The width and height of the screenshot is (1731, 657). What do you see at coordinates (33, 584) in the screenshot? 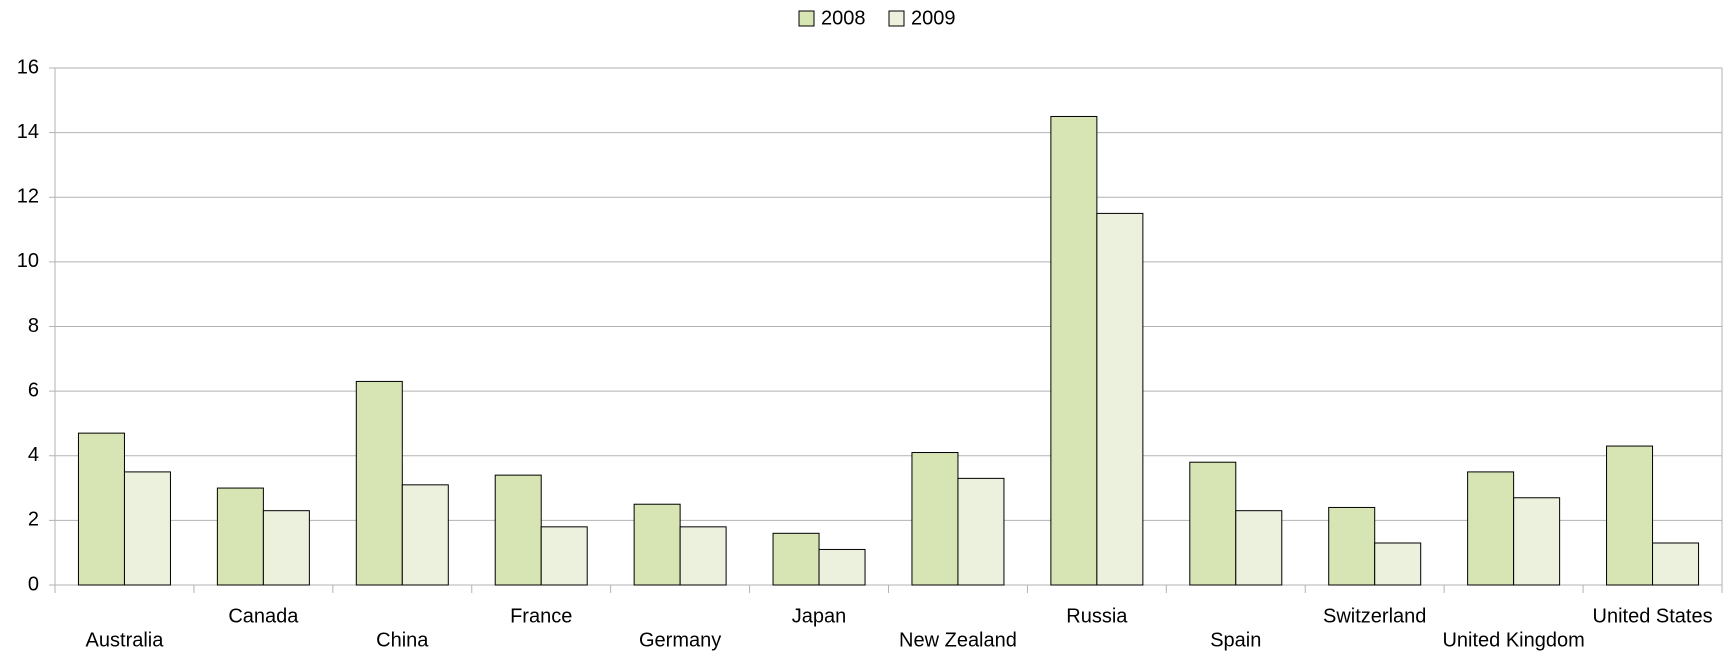
I see `y-tick-label: 0` at bounding box center [33, 584].